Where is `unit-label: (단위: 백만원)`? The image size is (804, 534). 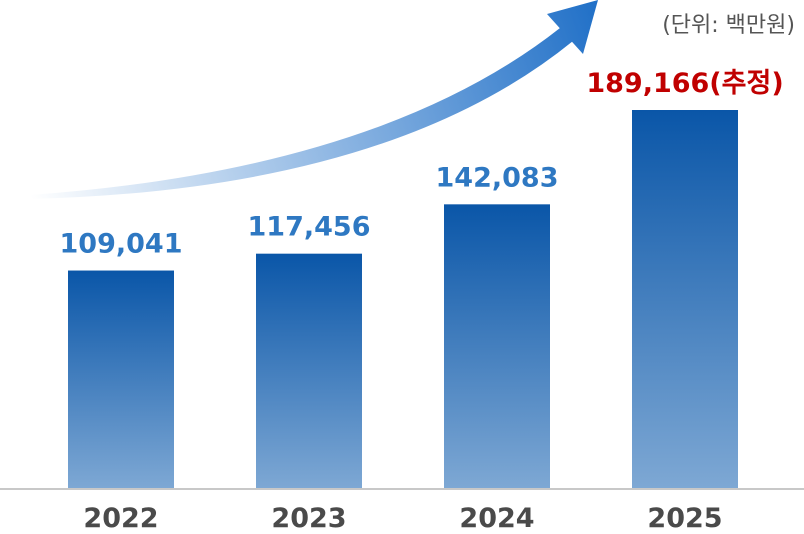
unit-label: (단위: 백만원) is located at coordinates (728, 25).